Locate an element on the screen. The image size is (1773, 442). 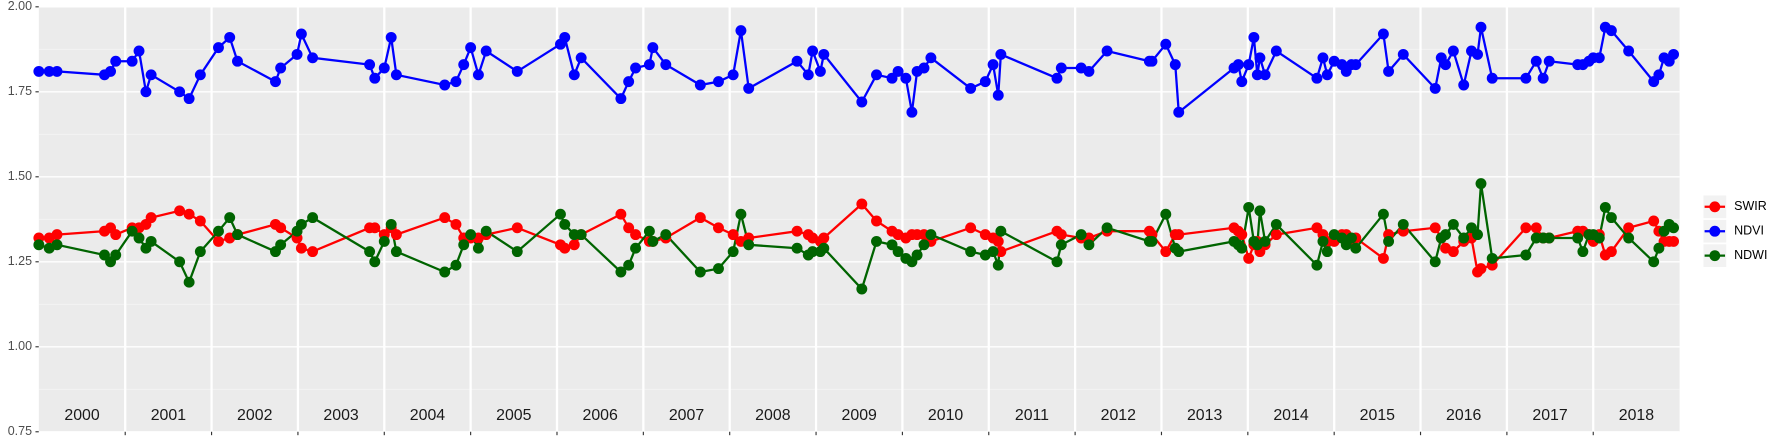
year-label: 2017 is located at coordinates (1550, 415).